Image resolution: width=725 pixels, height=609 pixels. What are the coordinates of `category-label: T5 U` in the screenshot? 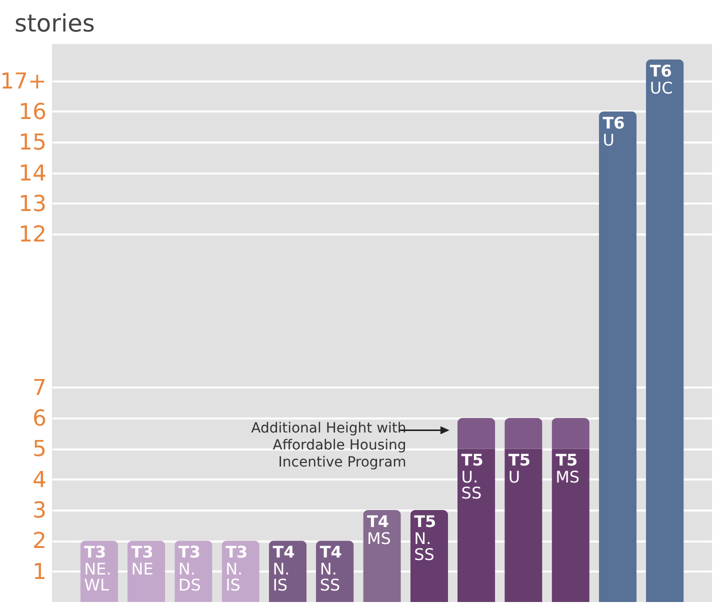 It's located at (519, 468).